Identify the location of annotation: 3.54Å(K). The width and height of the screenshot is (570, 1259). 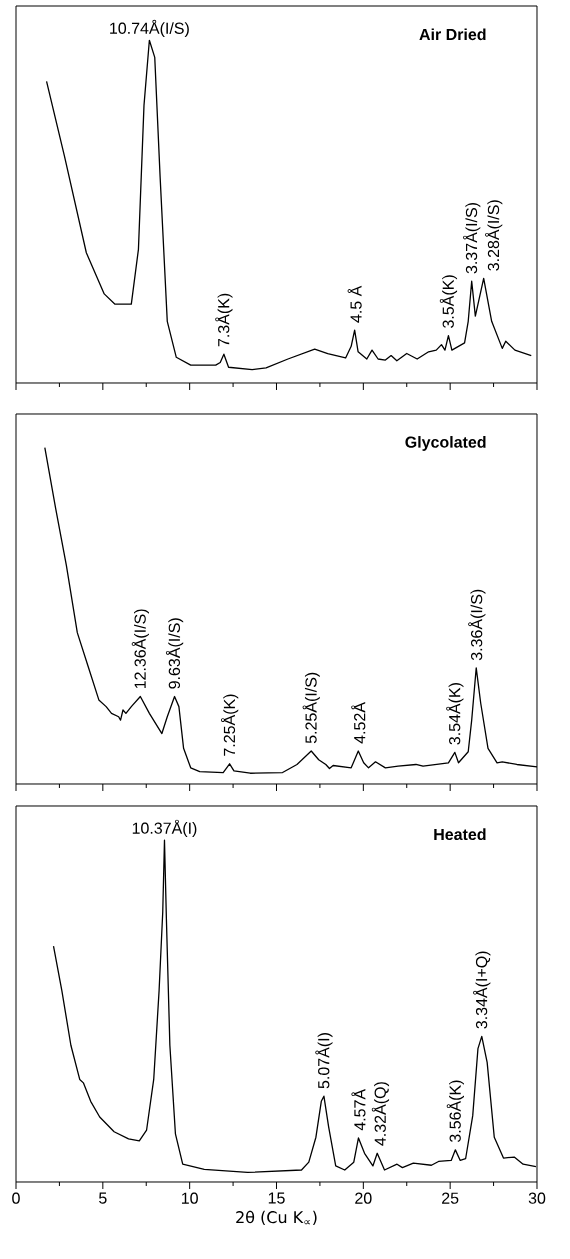
(455, 714).